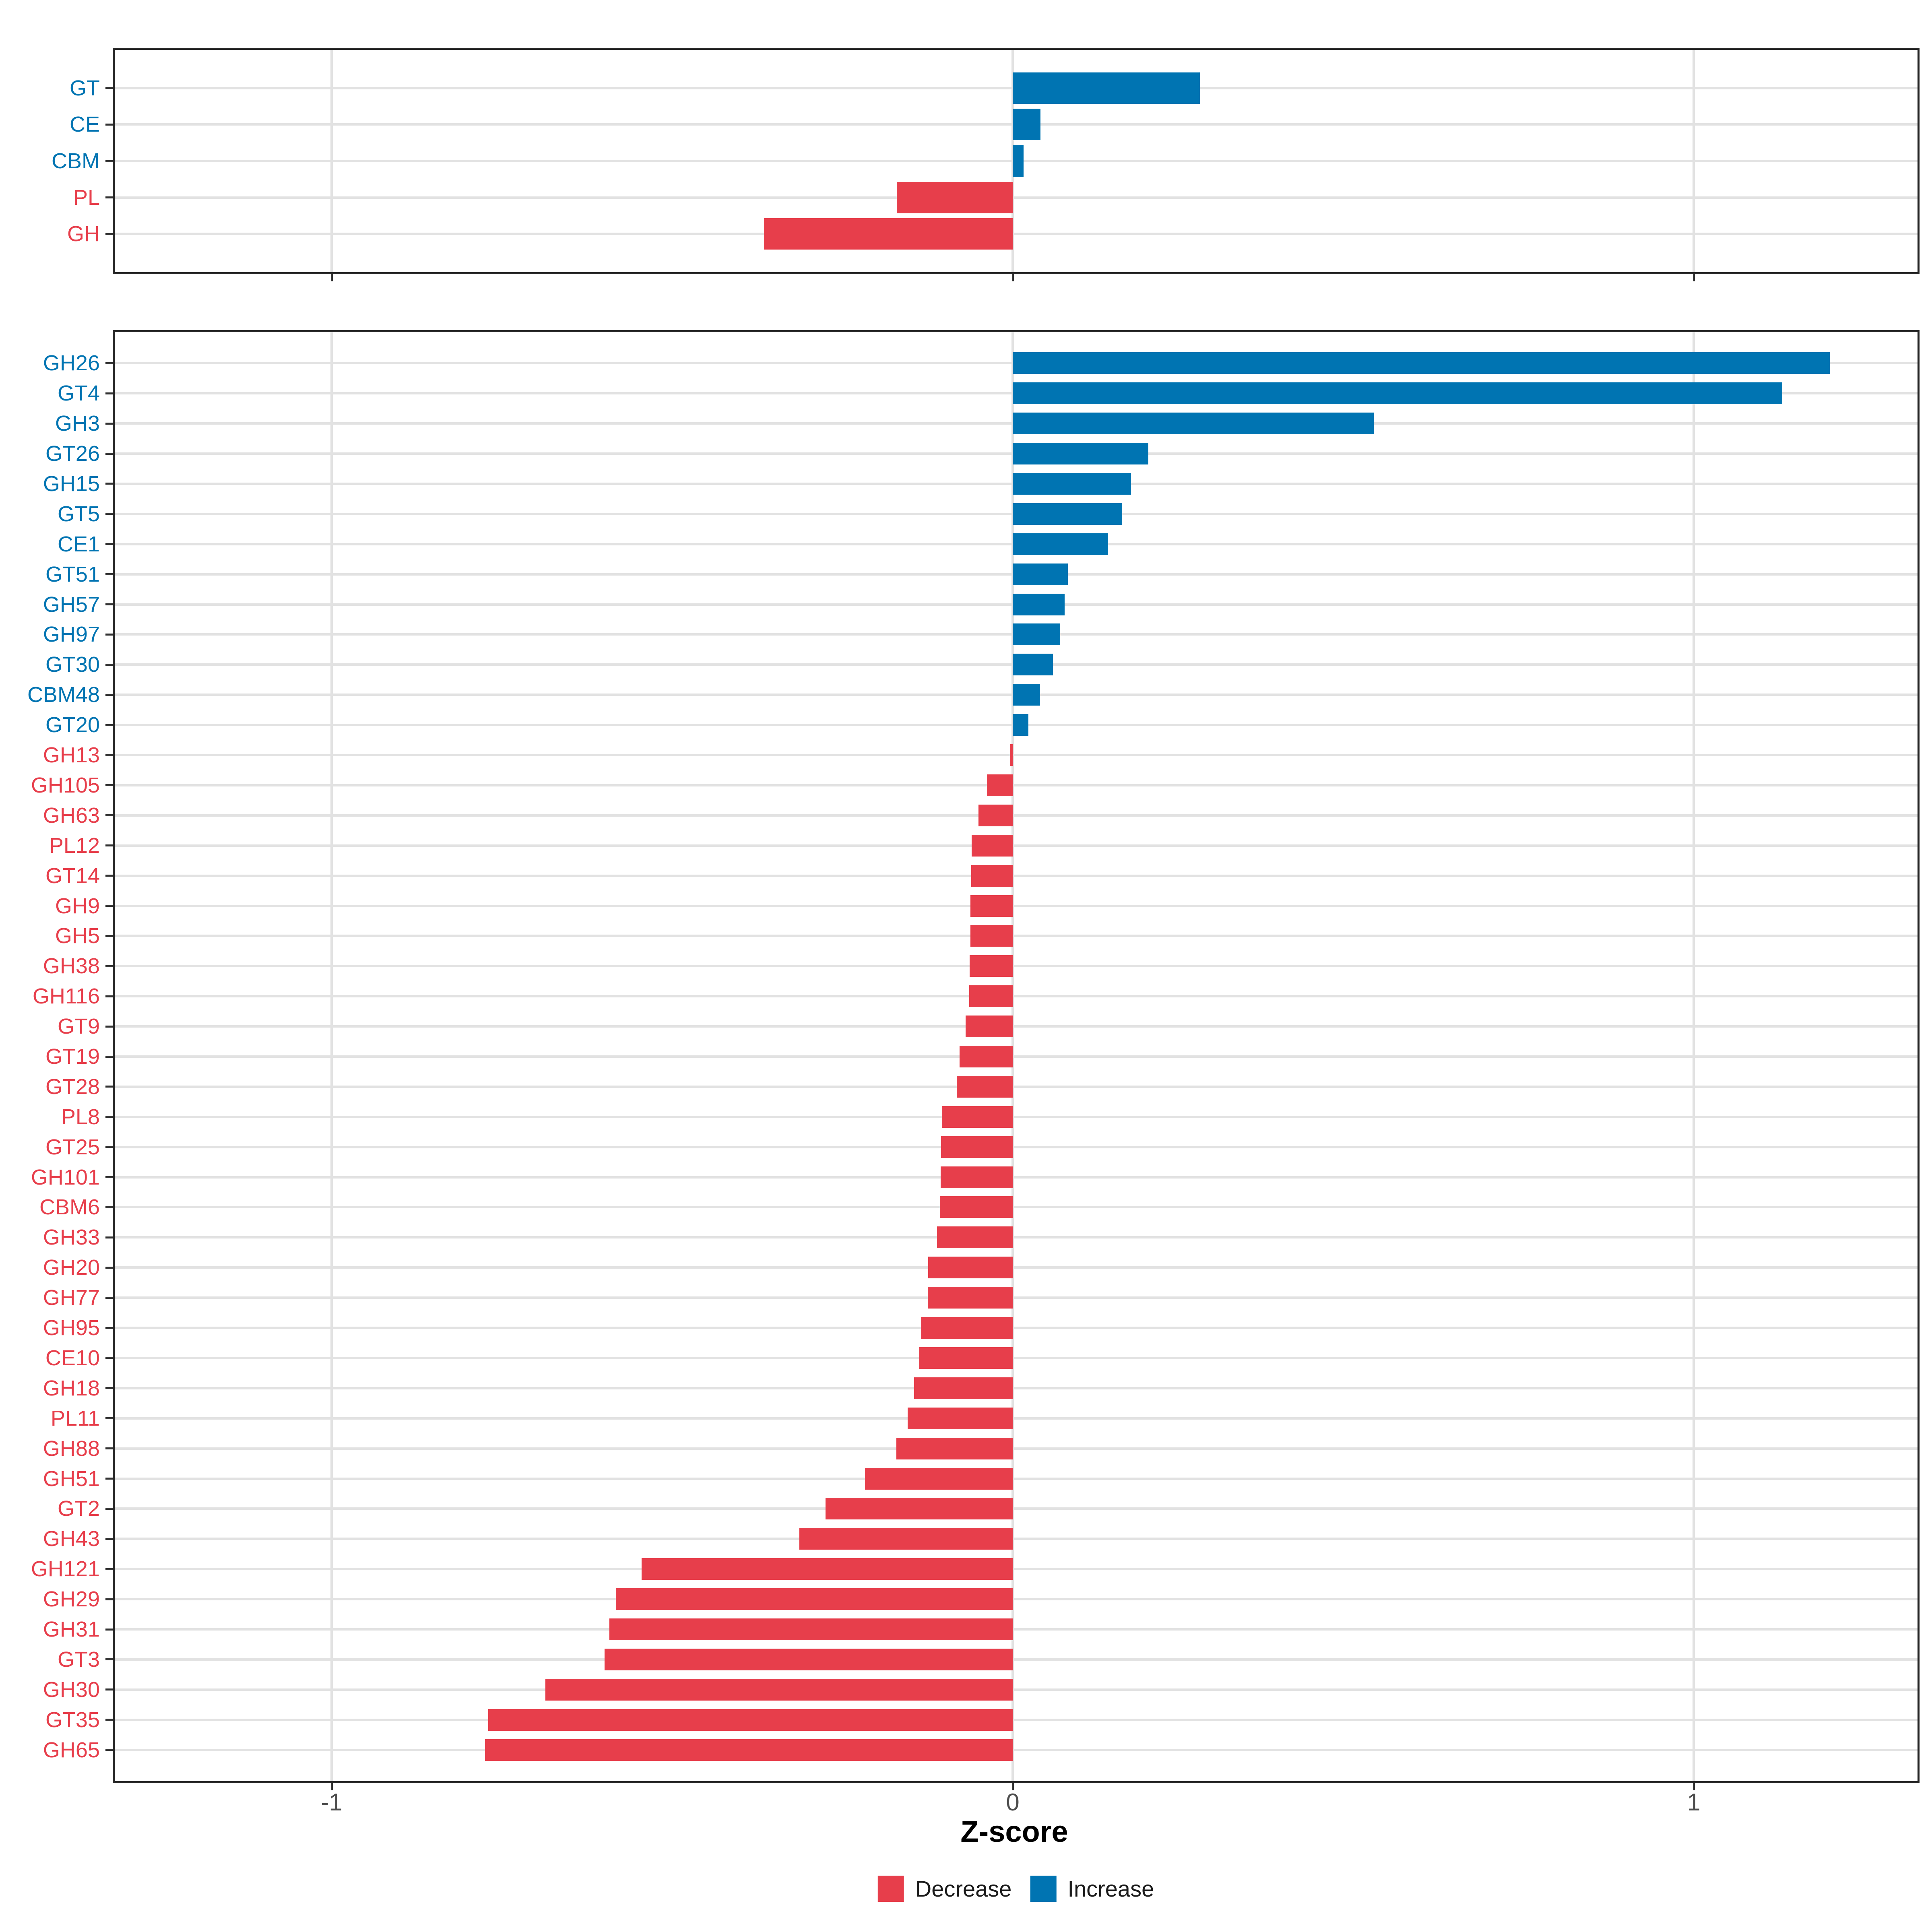 Image resolution: width=1932 pixels, height=1932 pixels. I want to click on bar-GH38, so click(991, 966).